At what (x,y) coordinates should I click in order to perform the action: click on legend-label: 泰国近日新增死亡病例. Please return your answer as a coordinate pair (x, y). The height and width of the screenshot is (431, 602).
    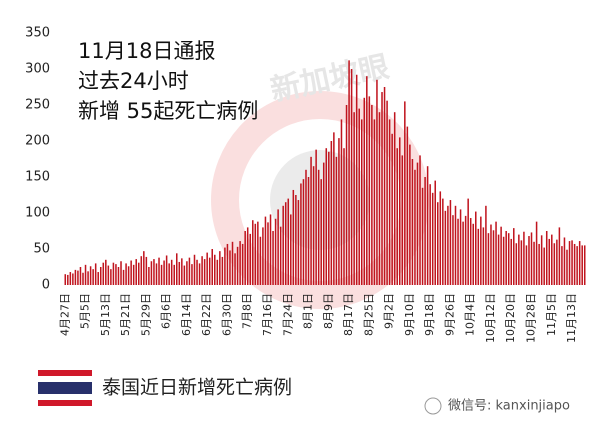
    Looking at the image, I should click on (197, 388).